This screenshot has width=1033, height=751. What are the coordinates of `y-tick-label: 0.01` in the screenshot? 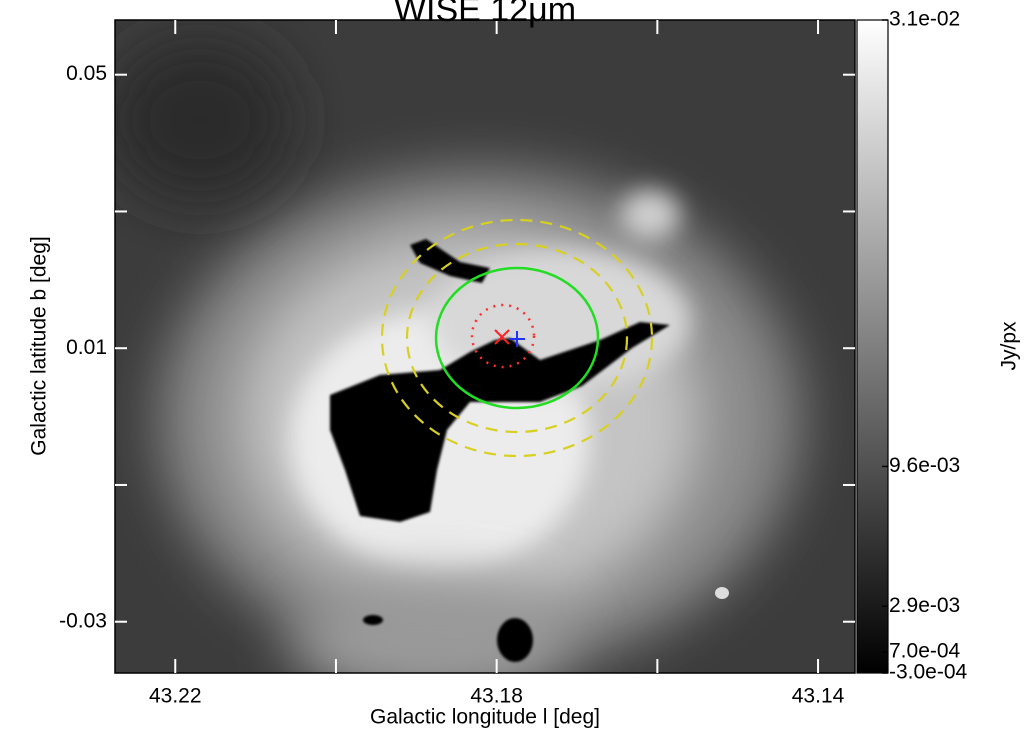 It's located at (86, 347).